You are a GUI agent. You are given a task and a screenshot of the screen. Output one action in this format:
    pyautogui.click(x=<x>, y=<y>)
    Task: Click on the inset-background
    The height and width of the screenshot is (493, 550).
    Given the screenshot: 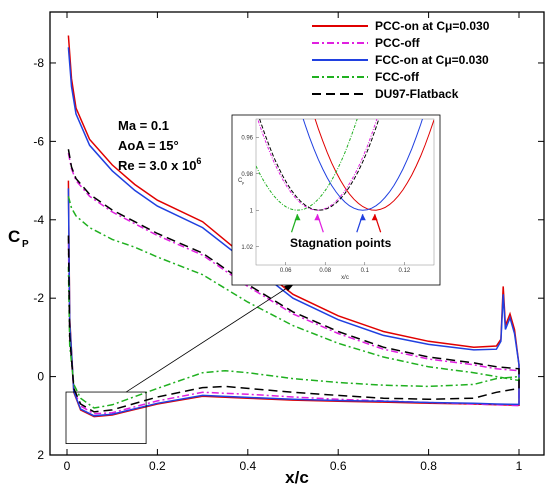 What is the action you would take?
    pyautogui.click(x=336, y=200)
    